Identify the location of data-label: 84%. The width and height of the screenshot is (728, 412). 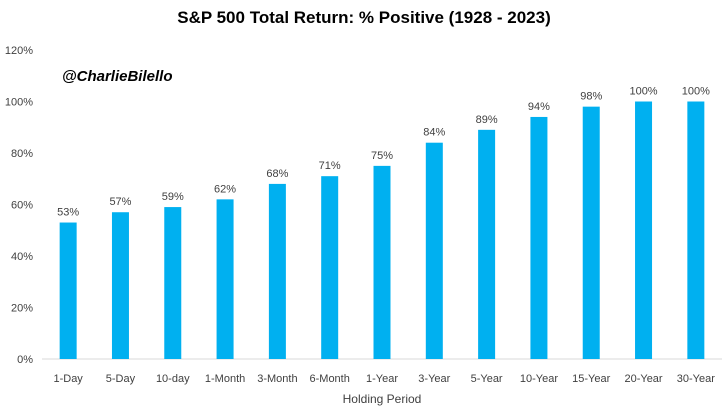
(434, 133).